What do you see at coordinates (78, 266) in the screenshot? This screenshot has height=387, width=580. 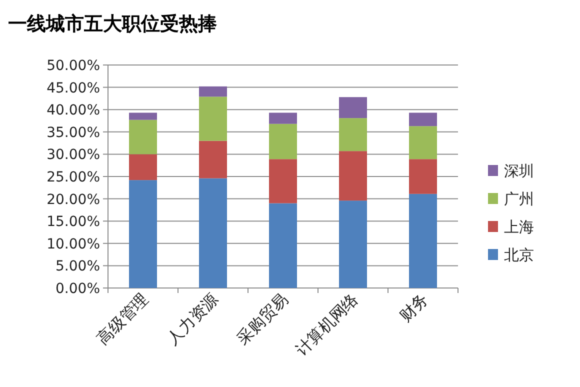 I see `y-tick-label: 5.00%` at bounding box center [78, 266].